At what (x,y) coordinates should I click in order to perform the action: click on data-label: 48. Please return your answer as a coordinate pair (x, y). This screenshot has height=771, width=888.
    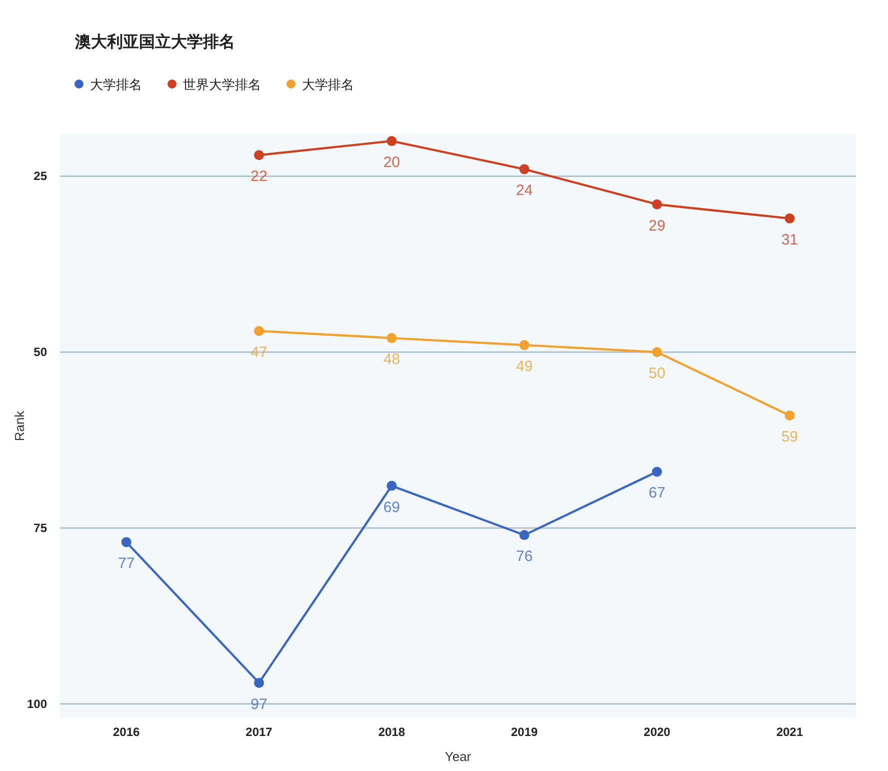
    Looking at the image, I should click on (391, 359).